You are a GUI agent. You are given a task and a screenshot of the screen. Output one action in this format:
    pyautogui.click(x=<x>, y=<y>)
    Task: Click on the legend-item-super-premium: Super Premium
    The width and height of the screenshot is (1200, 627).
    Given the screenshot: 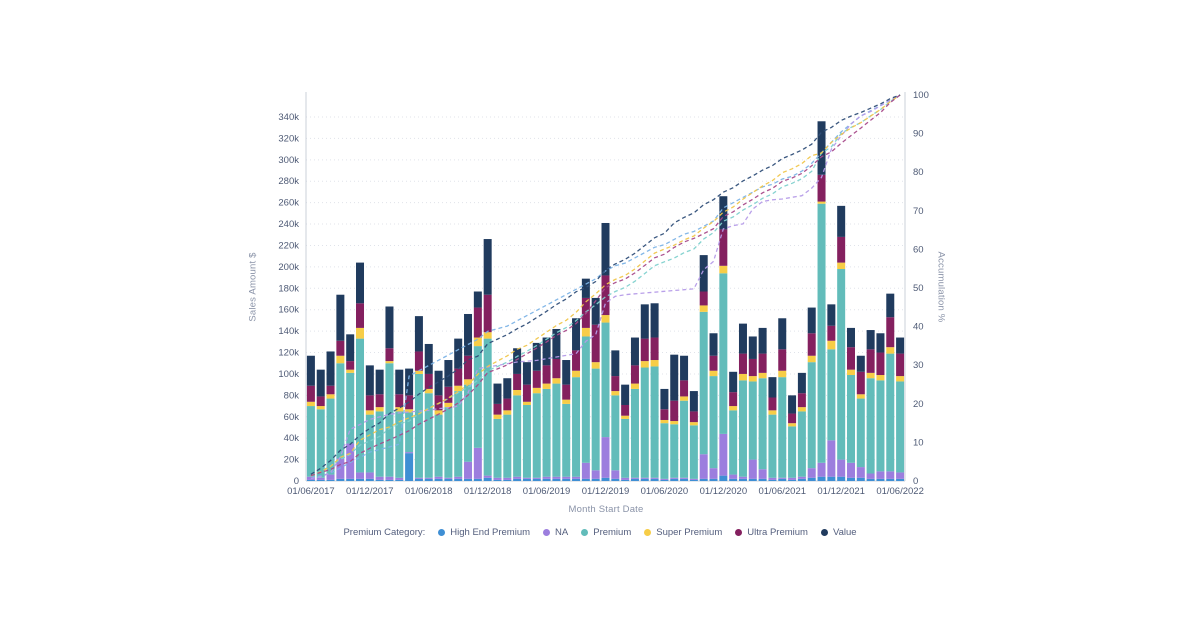 What is the action you would take?
    pyautogui.click(x=683, y=532)
    